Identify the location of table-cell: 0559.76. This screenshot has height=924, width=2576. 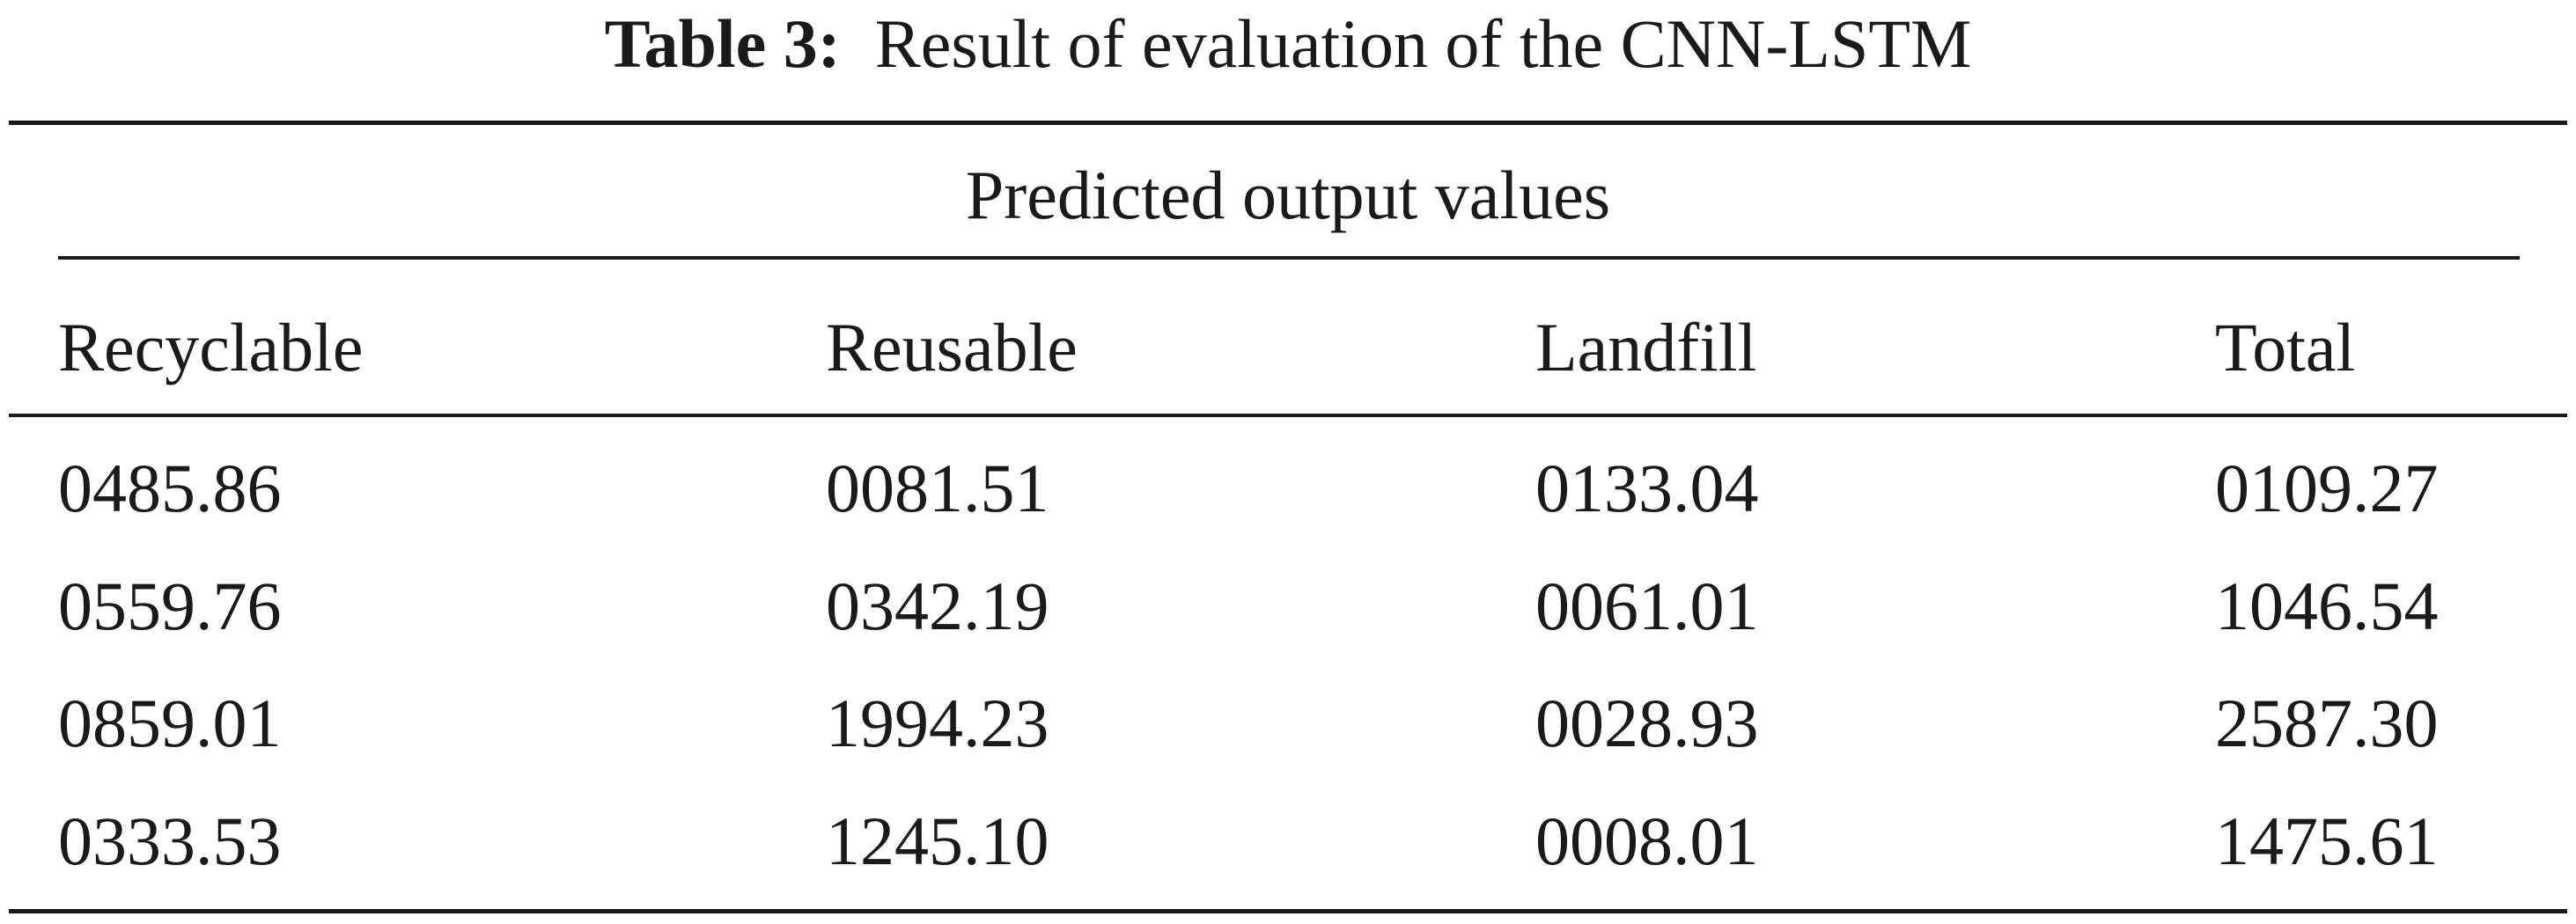
(170, 606).